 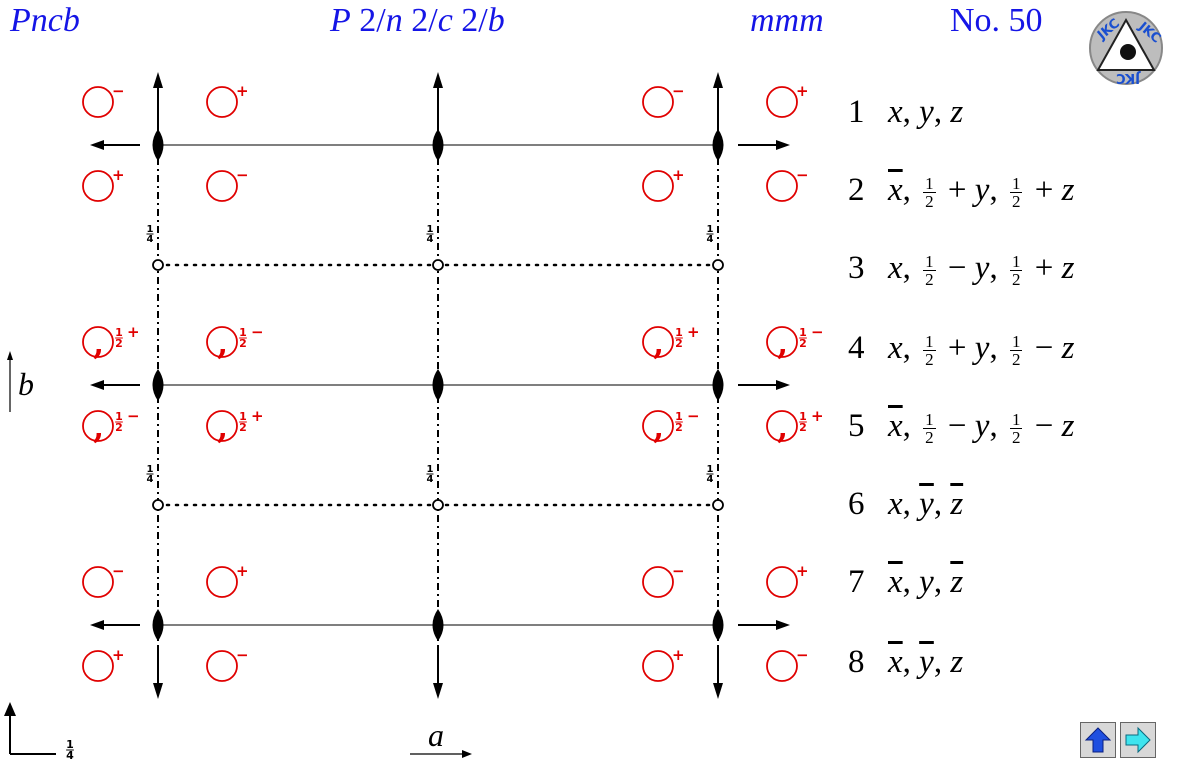 I want to click on coordinate-variable: y, so click(x=926, y=504).